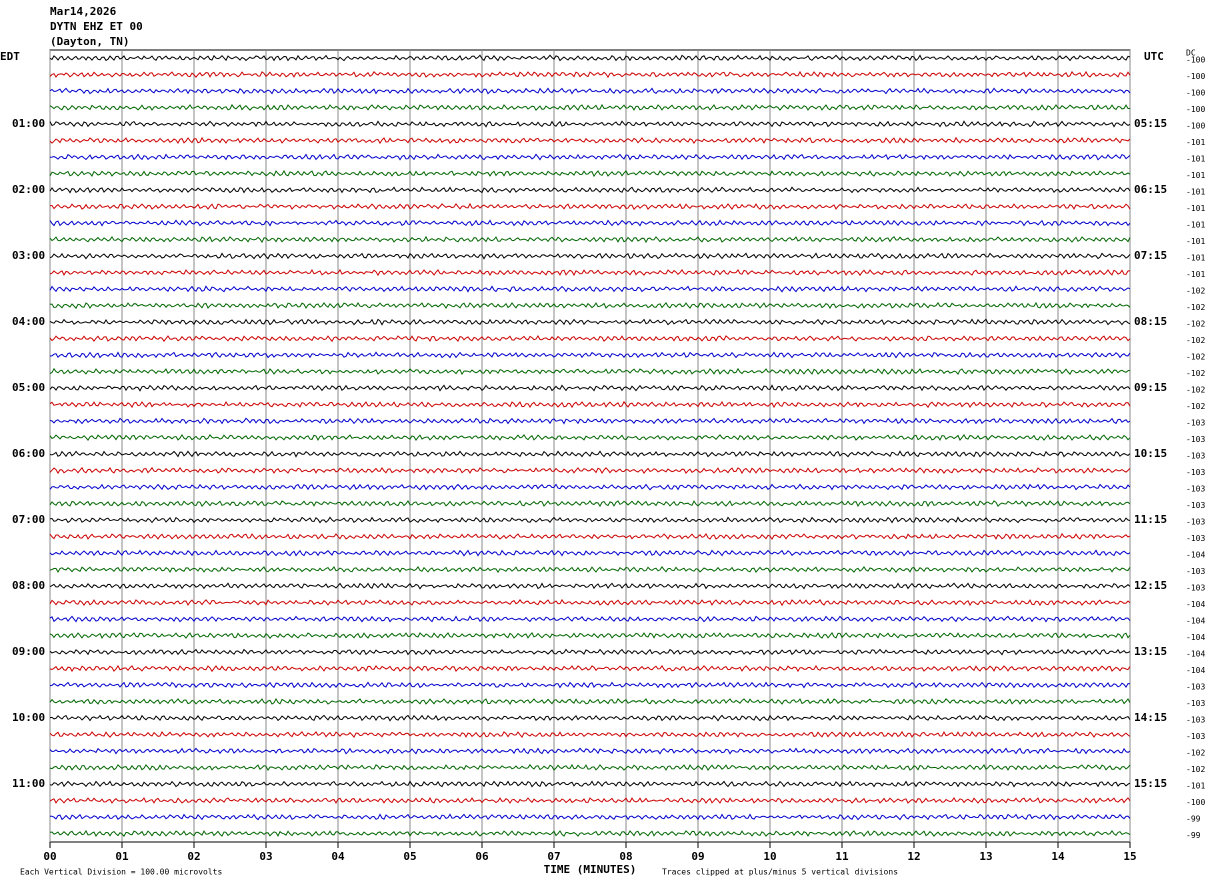  I want to click on x-tick-label: 03, so click(265, 856).